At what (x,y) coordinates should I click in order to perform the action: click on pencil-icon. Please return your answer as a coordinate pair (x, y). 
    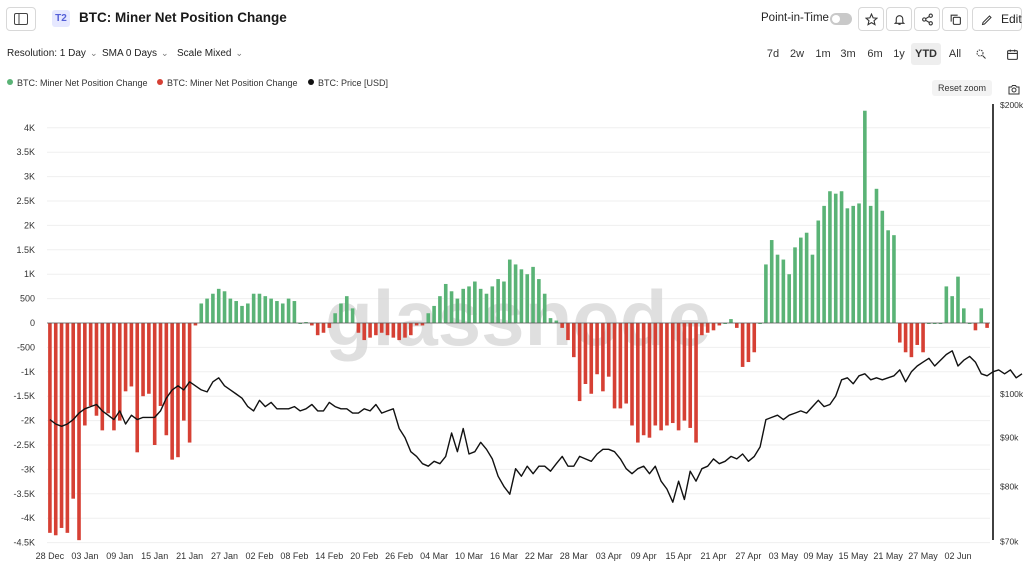
    Looking at the image, I should click on (986, 20).